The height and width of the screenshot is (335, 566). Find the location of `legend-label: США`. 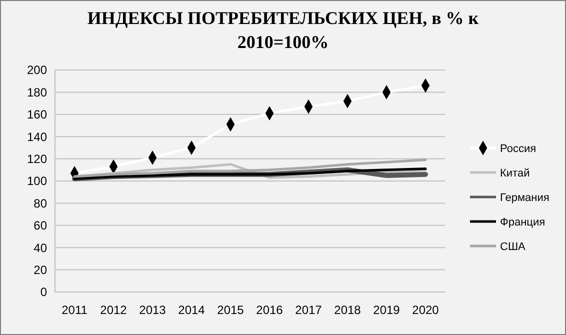

legend-label: США is located at coordinates (513, 246).